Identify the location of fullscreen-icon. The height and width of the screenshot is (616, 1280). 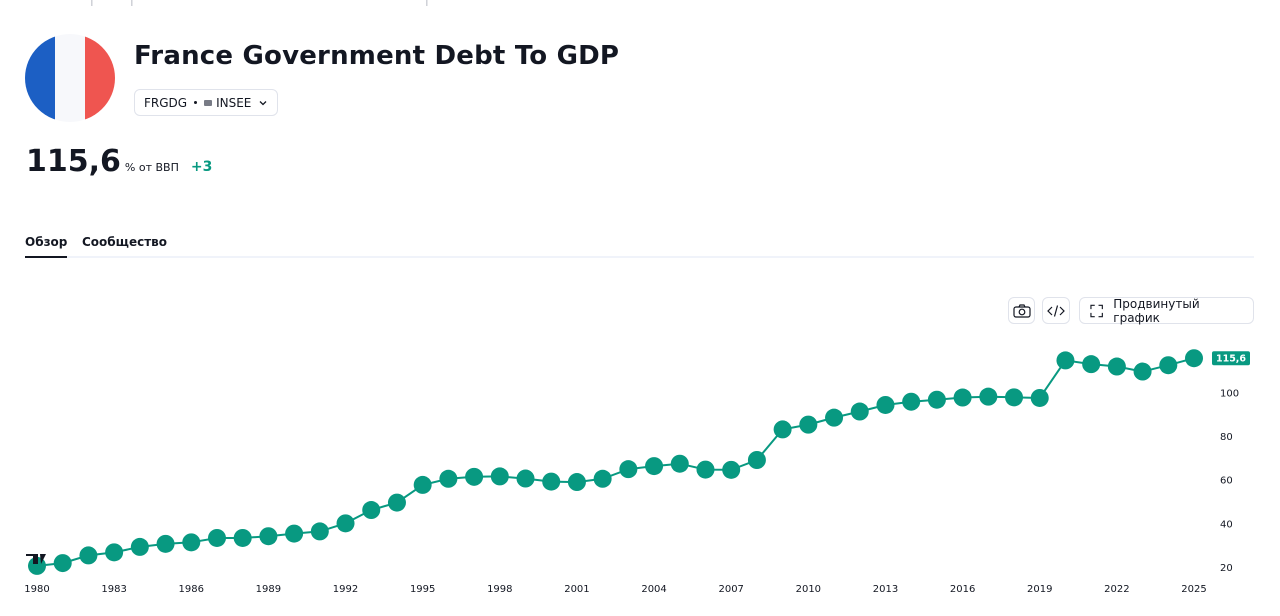
(1096, 310).